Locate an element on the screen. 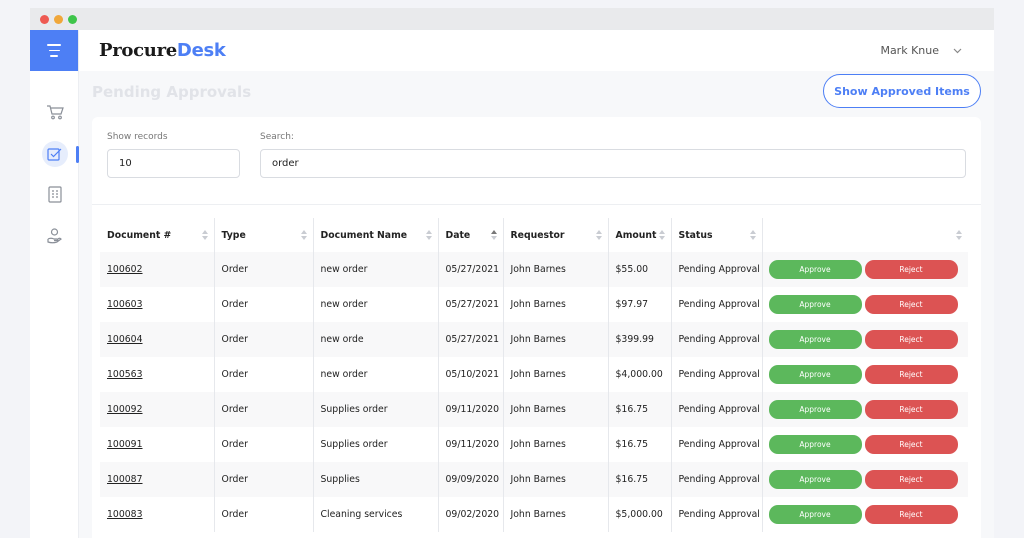 This screenshot has height=538, width=1024. document-link: 100092 is located at coordinates (125, 409).